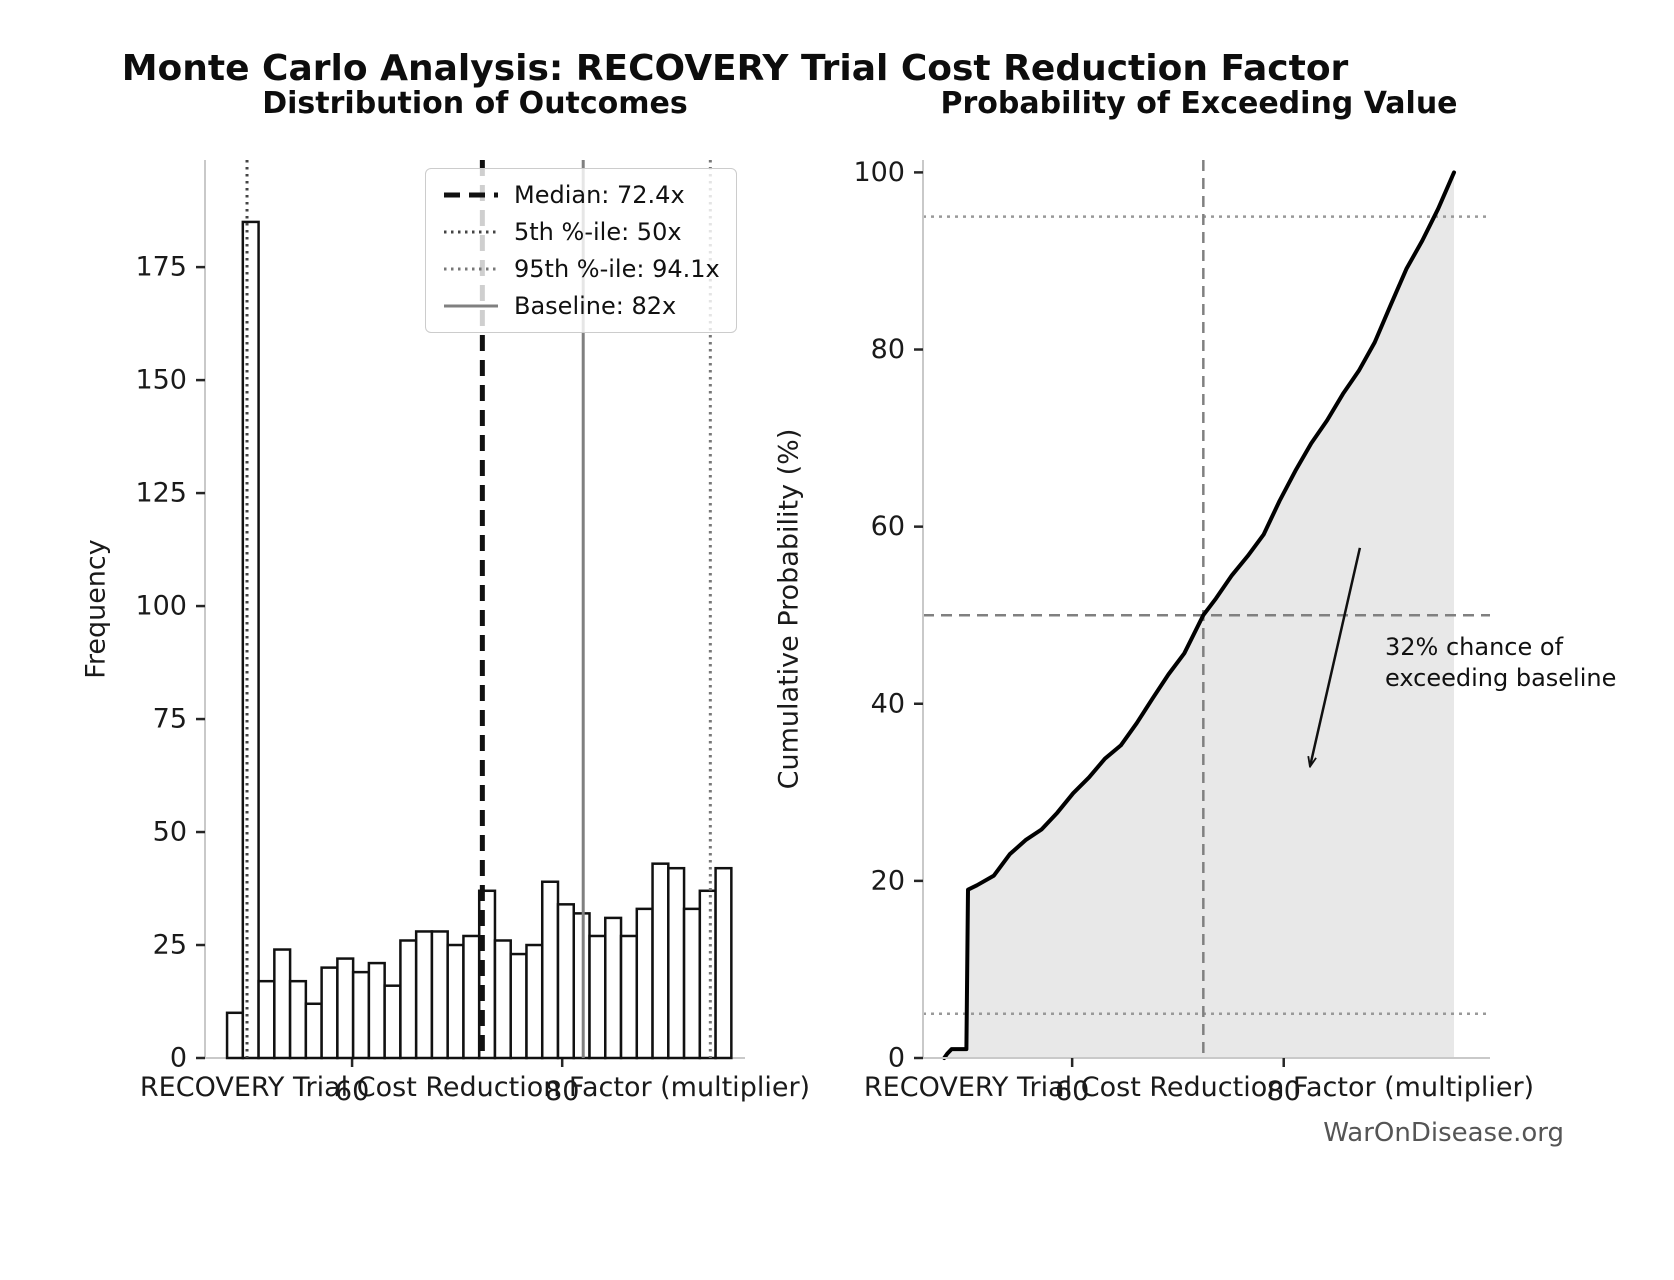  I want to click on legend-label: 5th %-ile: 50x, so click(598, 232).